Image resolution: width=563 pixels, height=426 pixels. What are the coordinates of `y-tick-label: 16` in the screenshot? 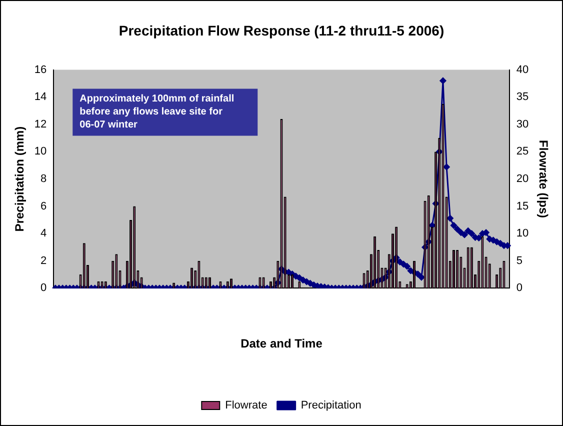 It's located at (40, 70).